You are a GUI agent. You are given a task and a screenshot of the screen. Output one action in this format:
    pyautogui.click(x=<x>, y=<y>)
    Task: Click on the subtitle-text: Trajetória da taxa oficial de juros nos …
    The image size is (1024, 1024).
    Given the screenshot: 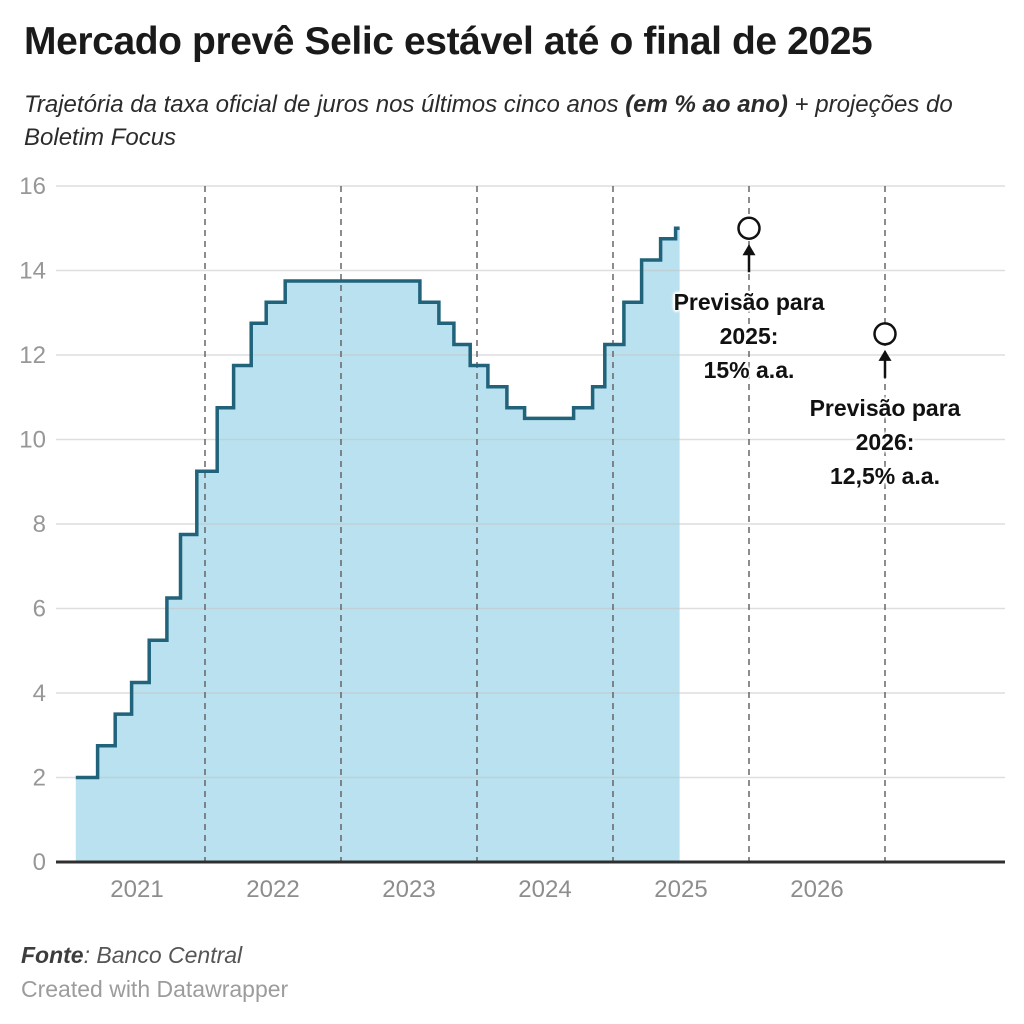 What is the action you would take?
    pyautogui.click(x=325, y=104)
    